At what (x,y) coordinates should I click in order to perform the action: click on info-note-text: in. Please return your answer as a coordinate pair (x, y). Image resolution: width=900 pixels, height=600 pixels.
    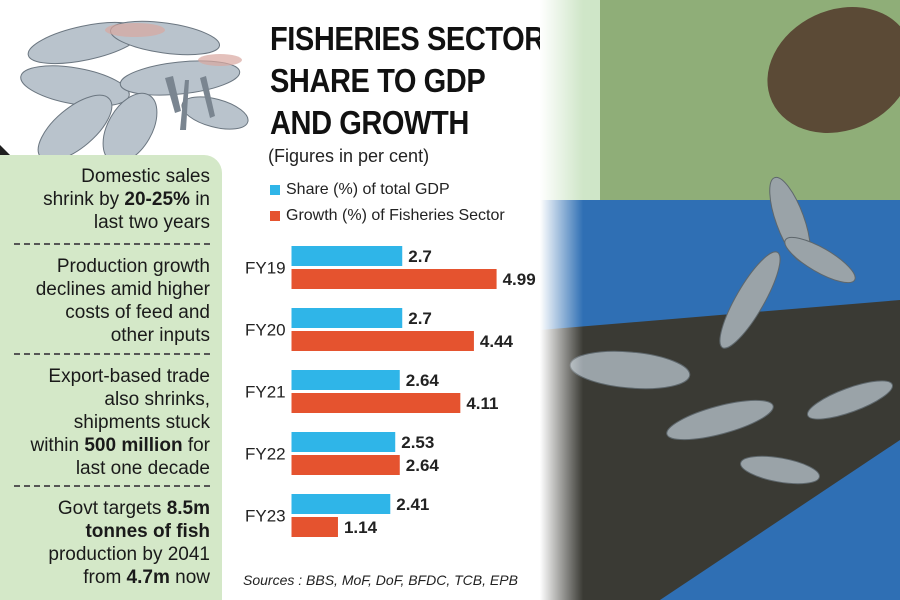
    Looking at the image, I should click on (199, 199).